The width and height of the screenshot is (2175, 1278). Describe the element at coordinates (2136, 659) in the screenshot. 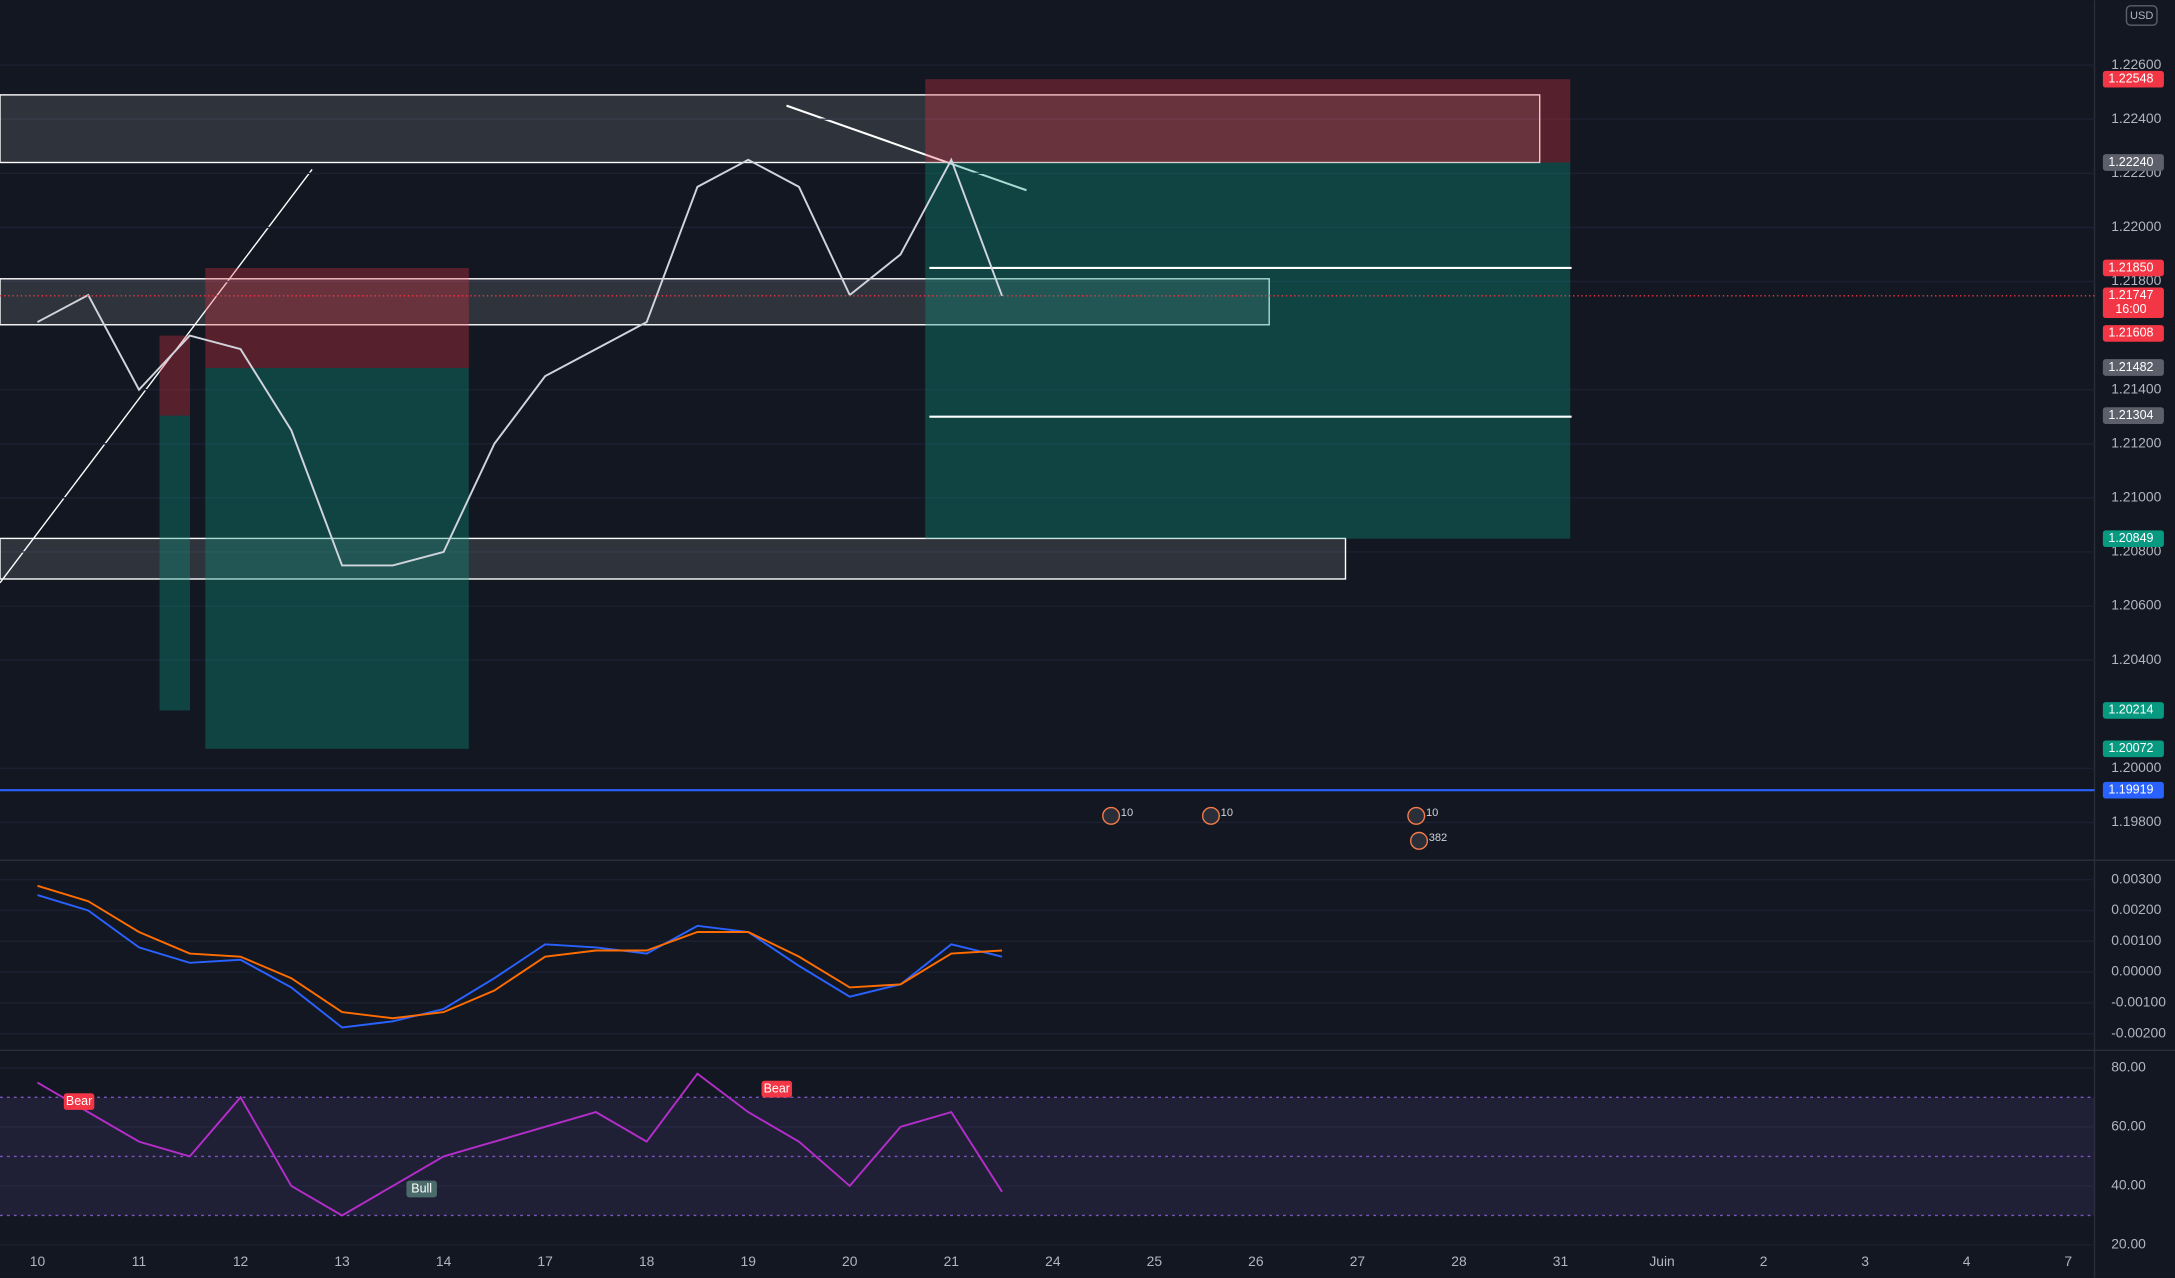

I see `y-tick-label: 1.20400` at that location.